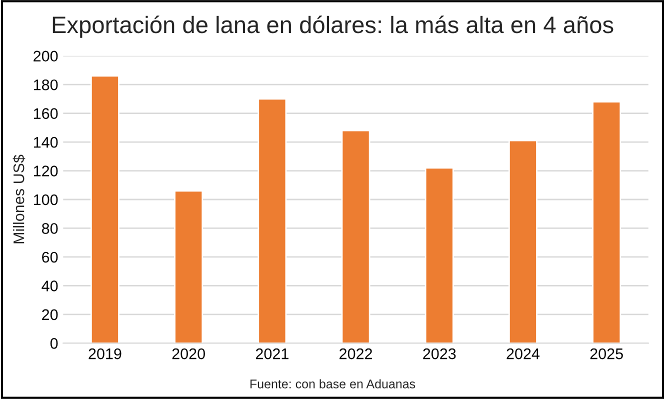 This screenshot has height=399, width=665. What do you see at coordinates (50, 314) in the screenshot?
I see `y-tick-label: 20` at bounding box center [50, 314].